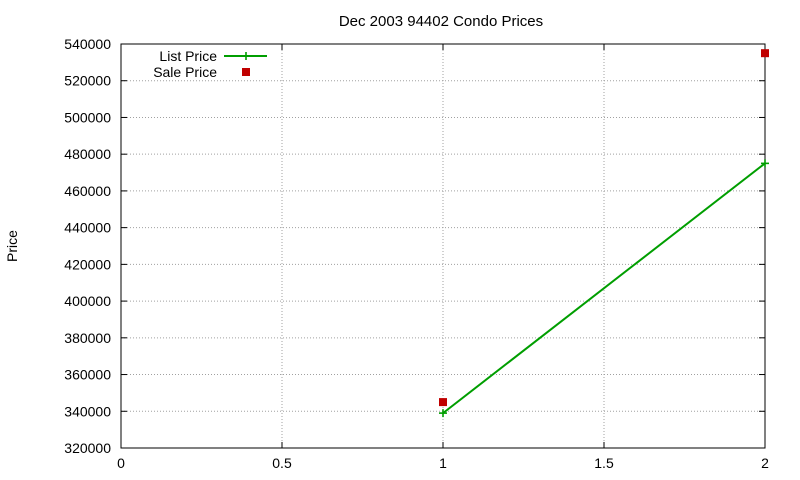 Image resolution: width=800 pixels, height=480 pixels. Describe the element at coordinates (87, 81) in the screenshot. I see `y-tick-label: 520000` at that location.